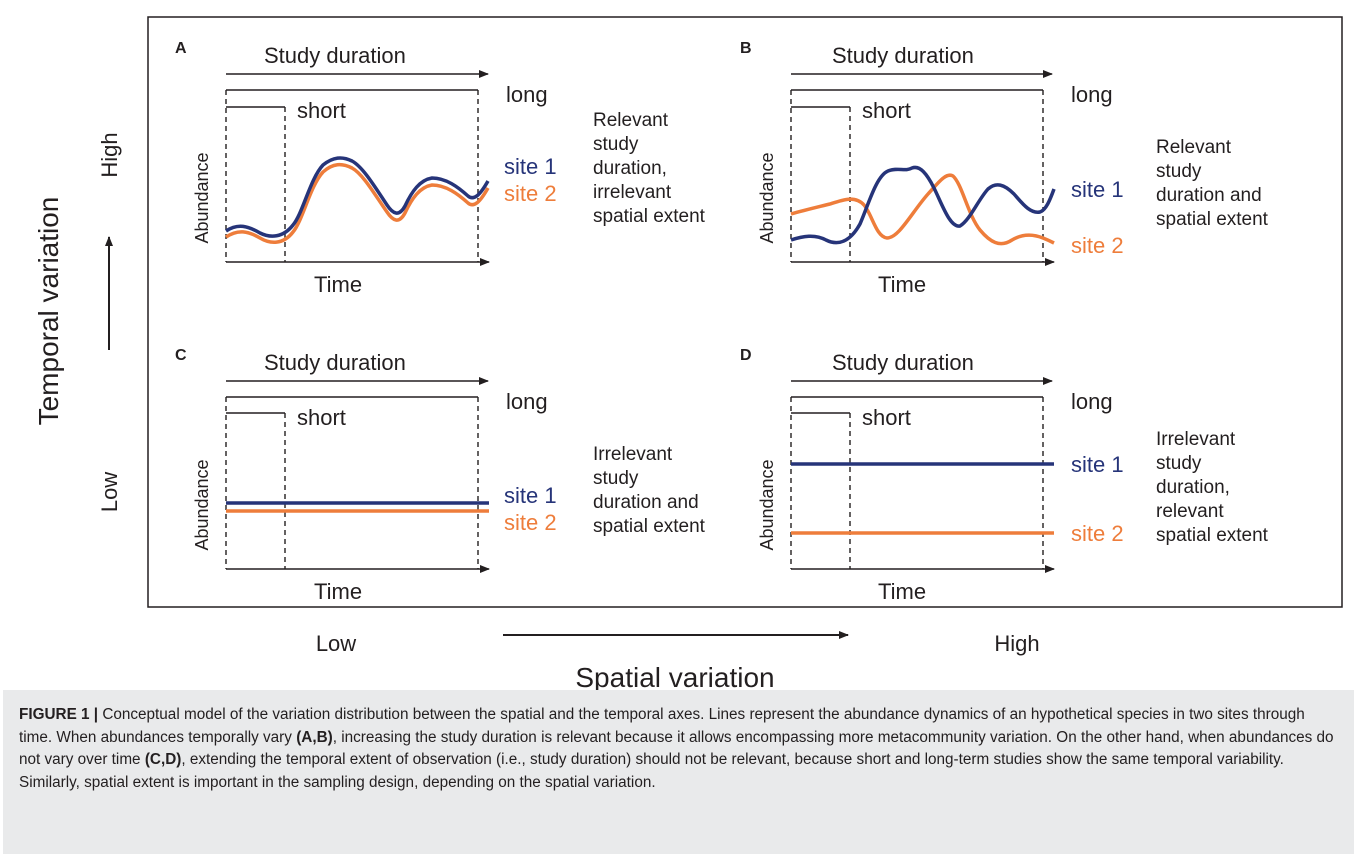  What do you see at coordinates (336, 643) in the screenshot?
I see `spatial-low-label: Low` at bounding box center [336, 643].